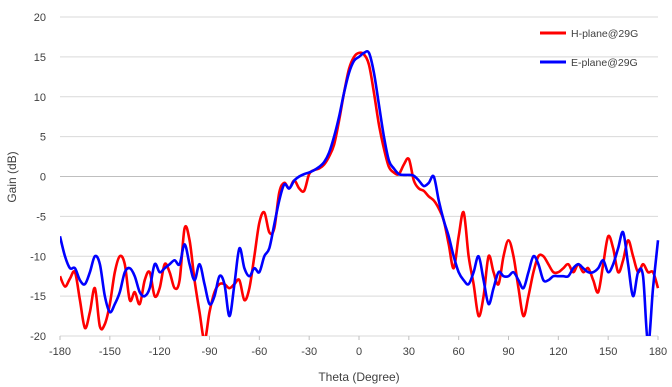 This screenshot has height=387, width=672. Describe the element at coordinates (658, 352) in the screenshot. I see `x-tick-label: 180` at that location.